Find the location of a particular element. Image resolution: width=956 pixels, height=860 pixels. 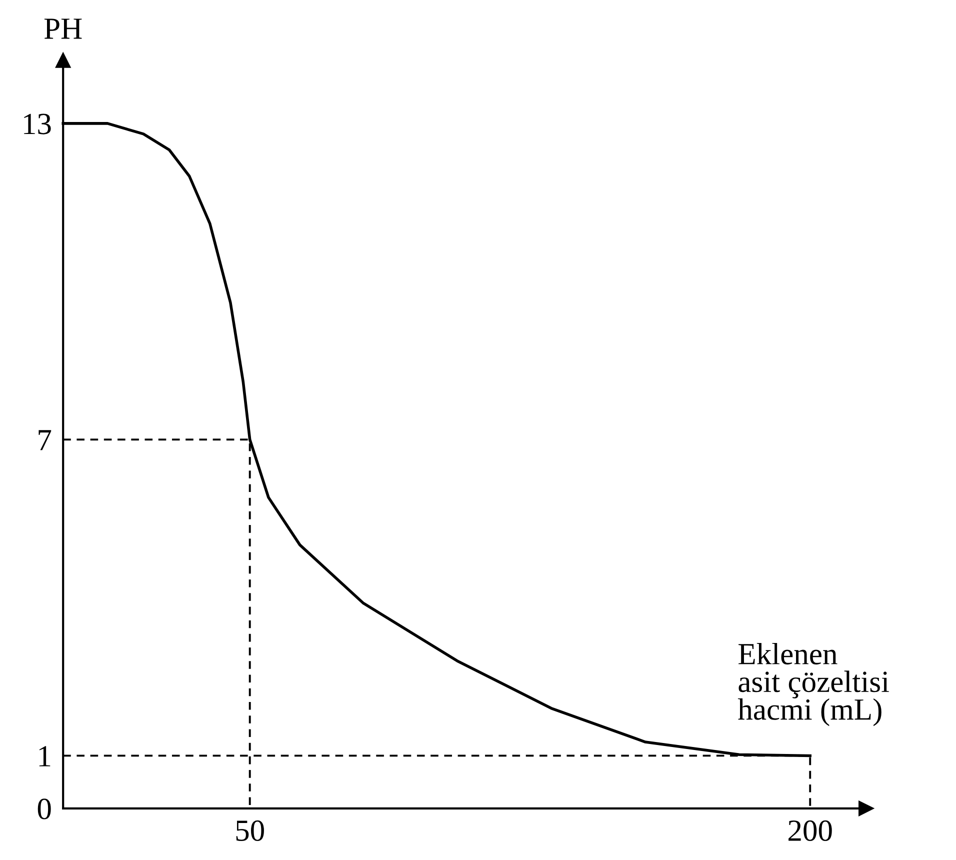

x-tick-label: 200 is located at coordinates (810, 831).